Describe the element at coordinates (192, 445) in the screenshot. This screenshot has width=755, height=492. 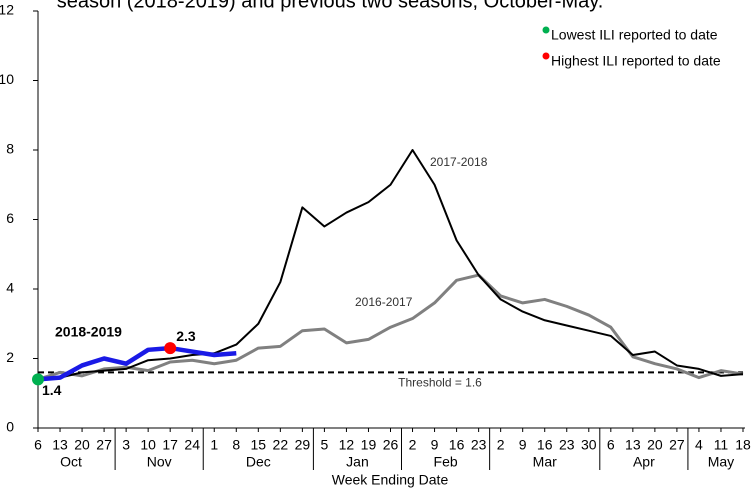
I see `x-tick-label: 24` at that location.